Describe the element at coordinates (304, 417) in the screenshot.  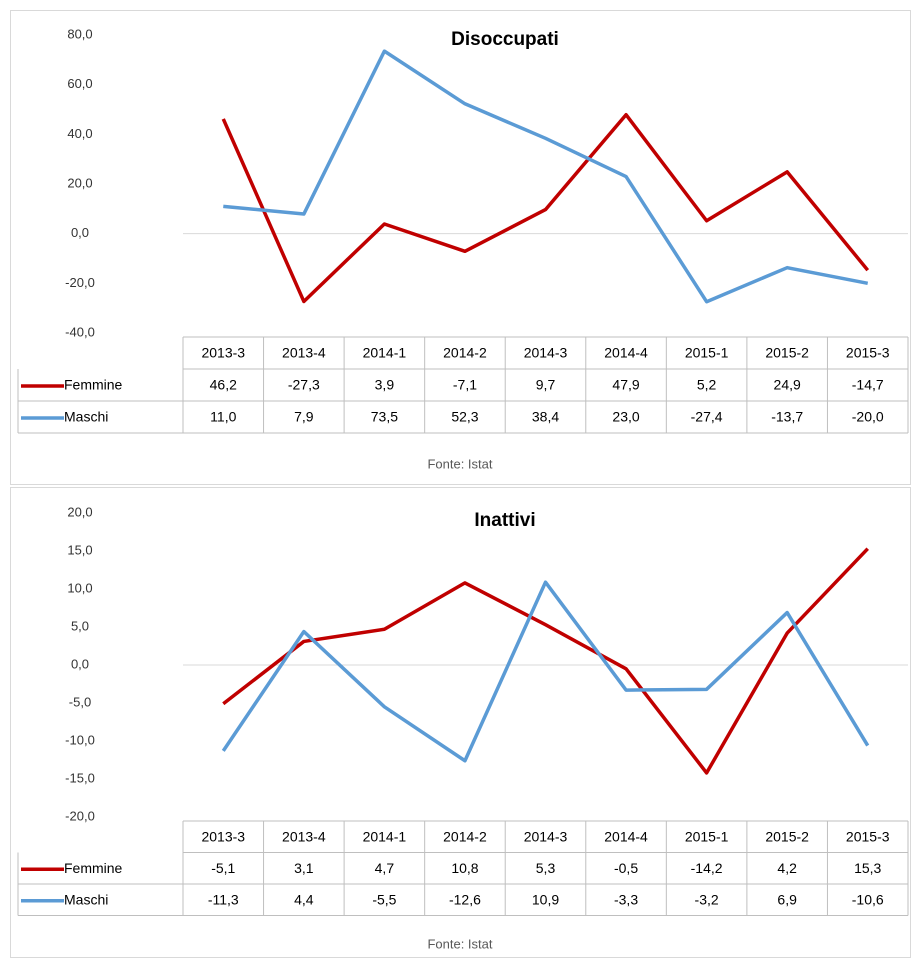
I see `data-label: 7,9` at that location.